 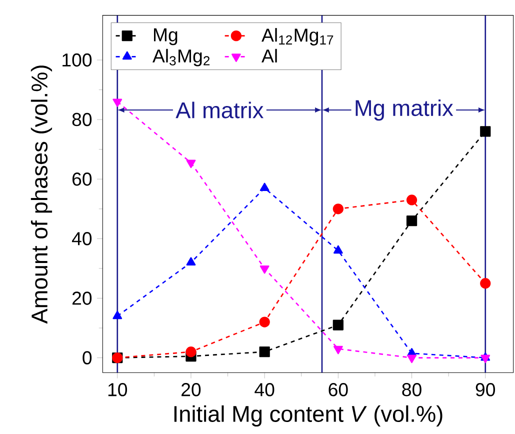 I want to click on y-tick-label: 0, so click(x=87, y=357).